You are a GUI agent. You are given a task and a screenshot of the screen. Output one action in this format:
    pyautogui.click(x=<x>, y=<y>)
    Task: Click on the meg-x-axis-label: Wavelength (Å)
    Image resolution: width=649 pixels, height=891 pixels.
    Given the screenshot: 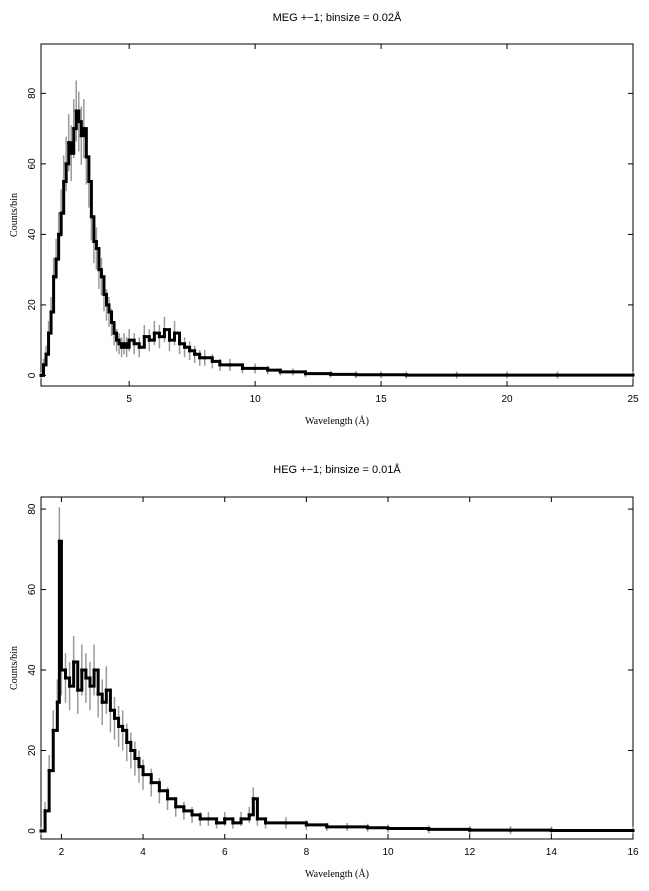 What is the action you would take?
    pyautogui.click(x=337, y=421)
    